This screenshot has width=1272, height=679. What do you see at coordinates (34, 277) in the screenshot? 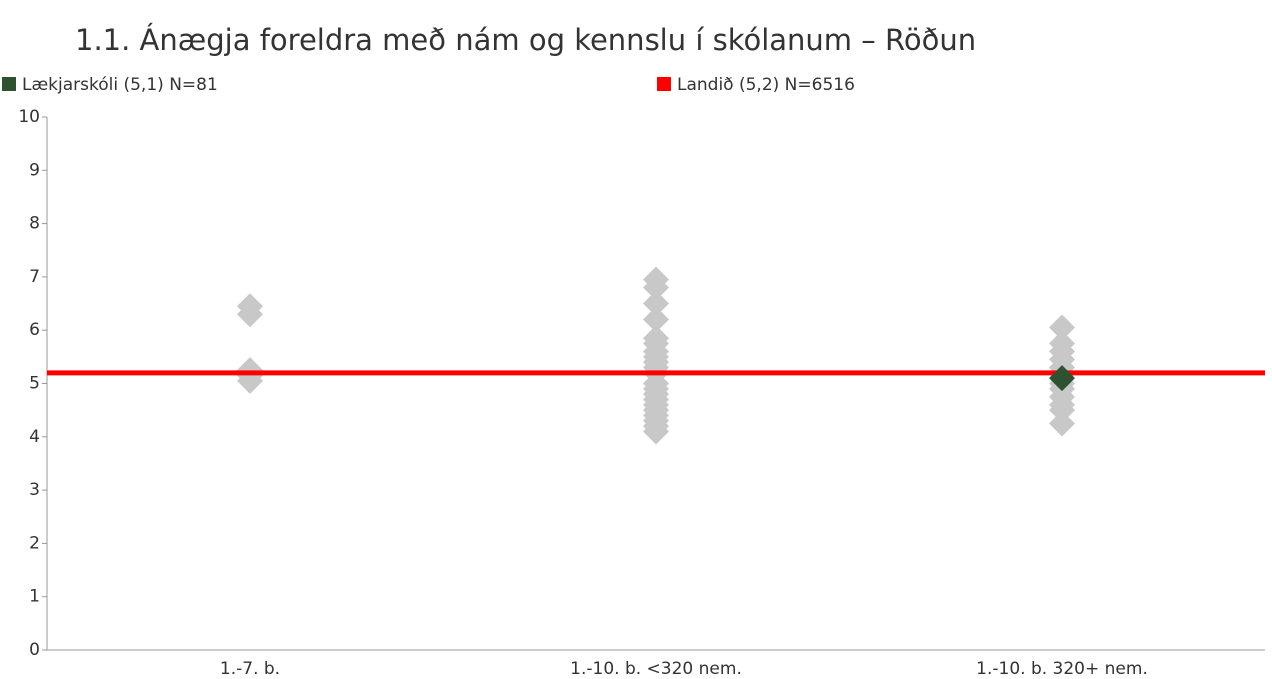
I see `y-tick-label: 7` at bounding box center [34, 277].